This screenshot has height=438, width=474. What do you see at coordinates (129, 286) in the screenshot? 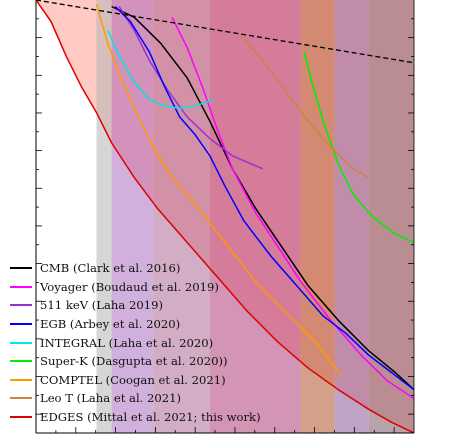
I see `legend-label: Voyager (Boudaud et al. 2019)` at bounding box center [129, 286].